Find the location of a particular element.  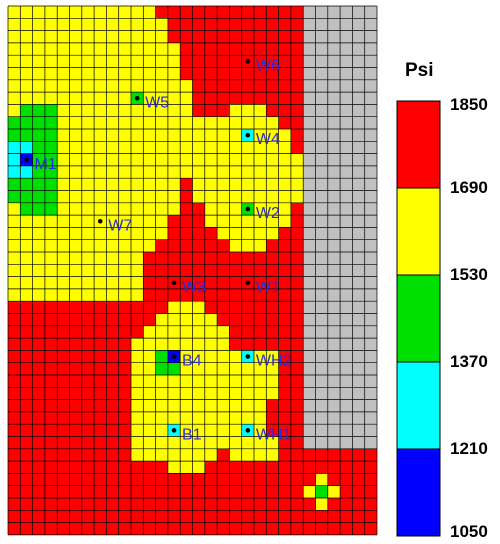

well-label-w7: W7 is located at coordinates (120, 225).